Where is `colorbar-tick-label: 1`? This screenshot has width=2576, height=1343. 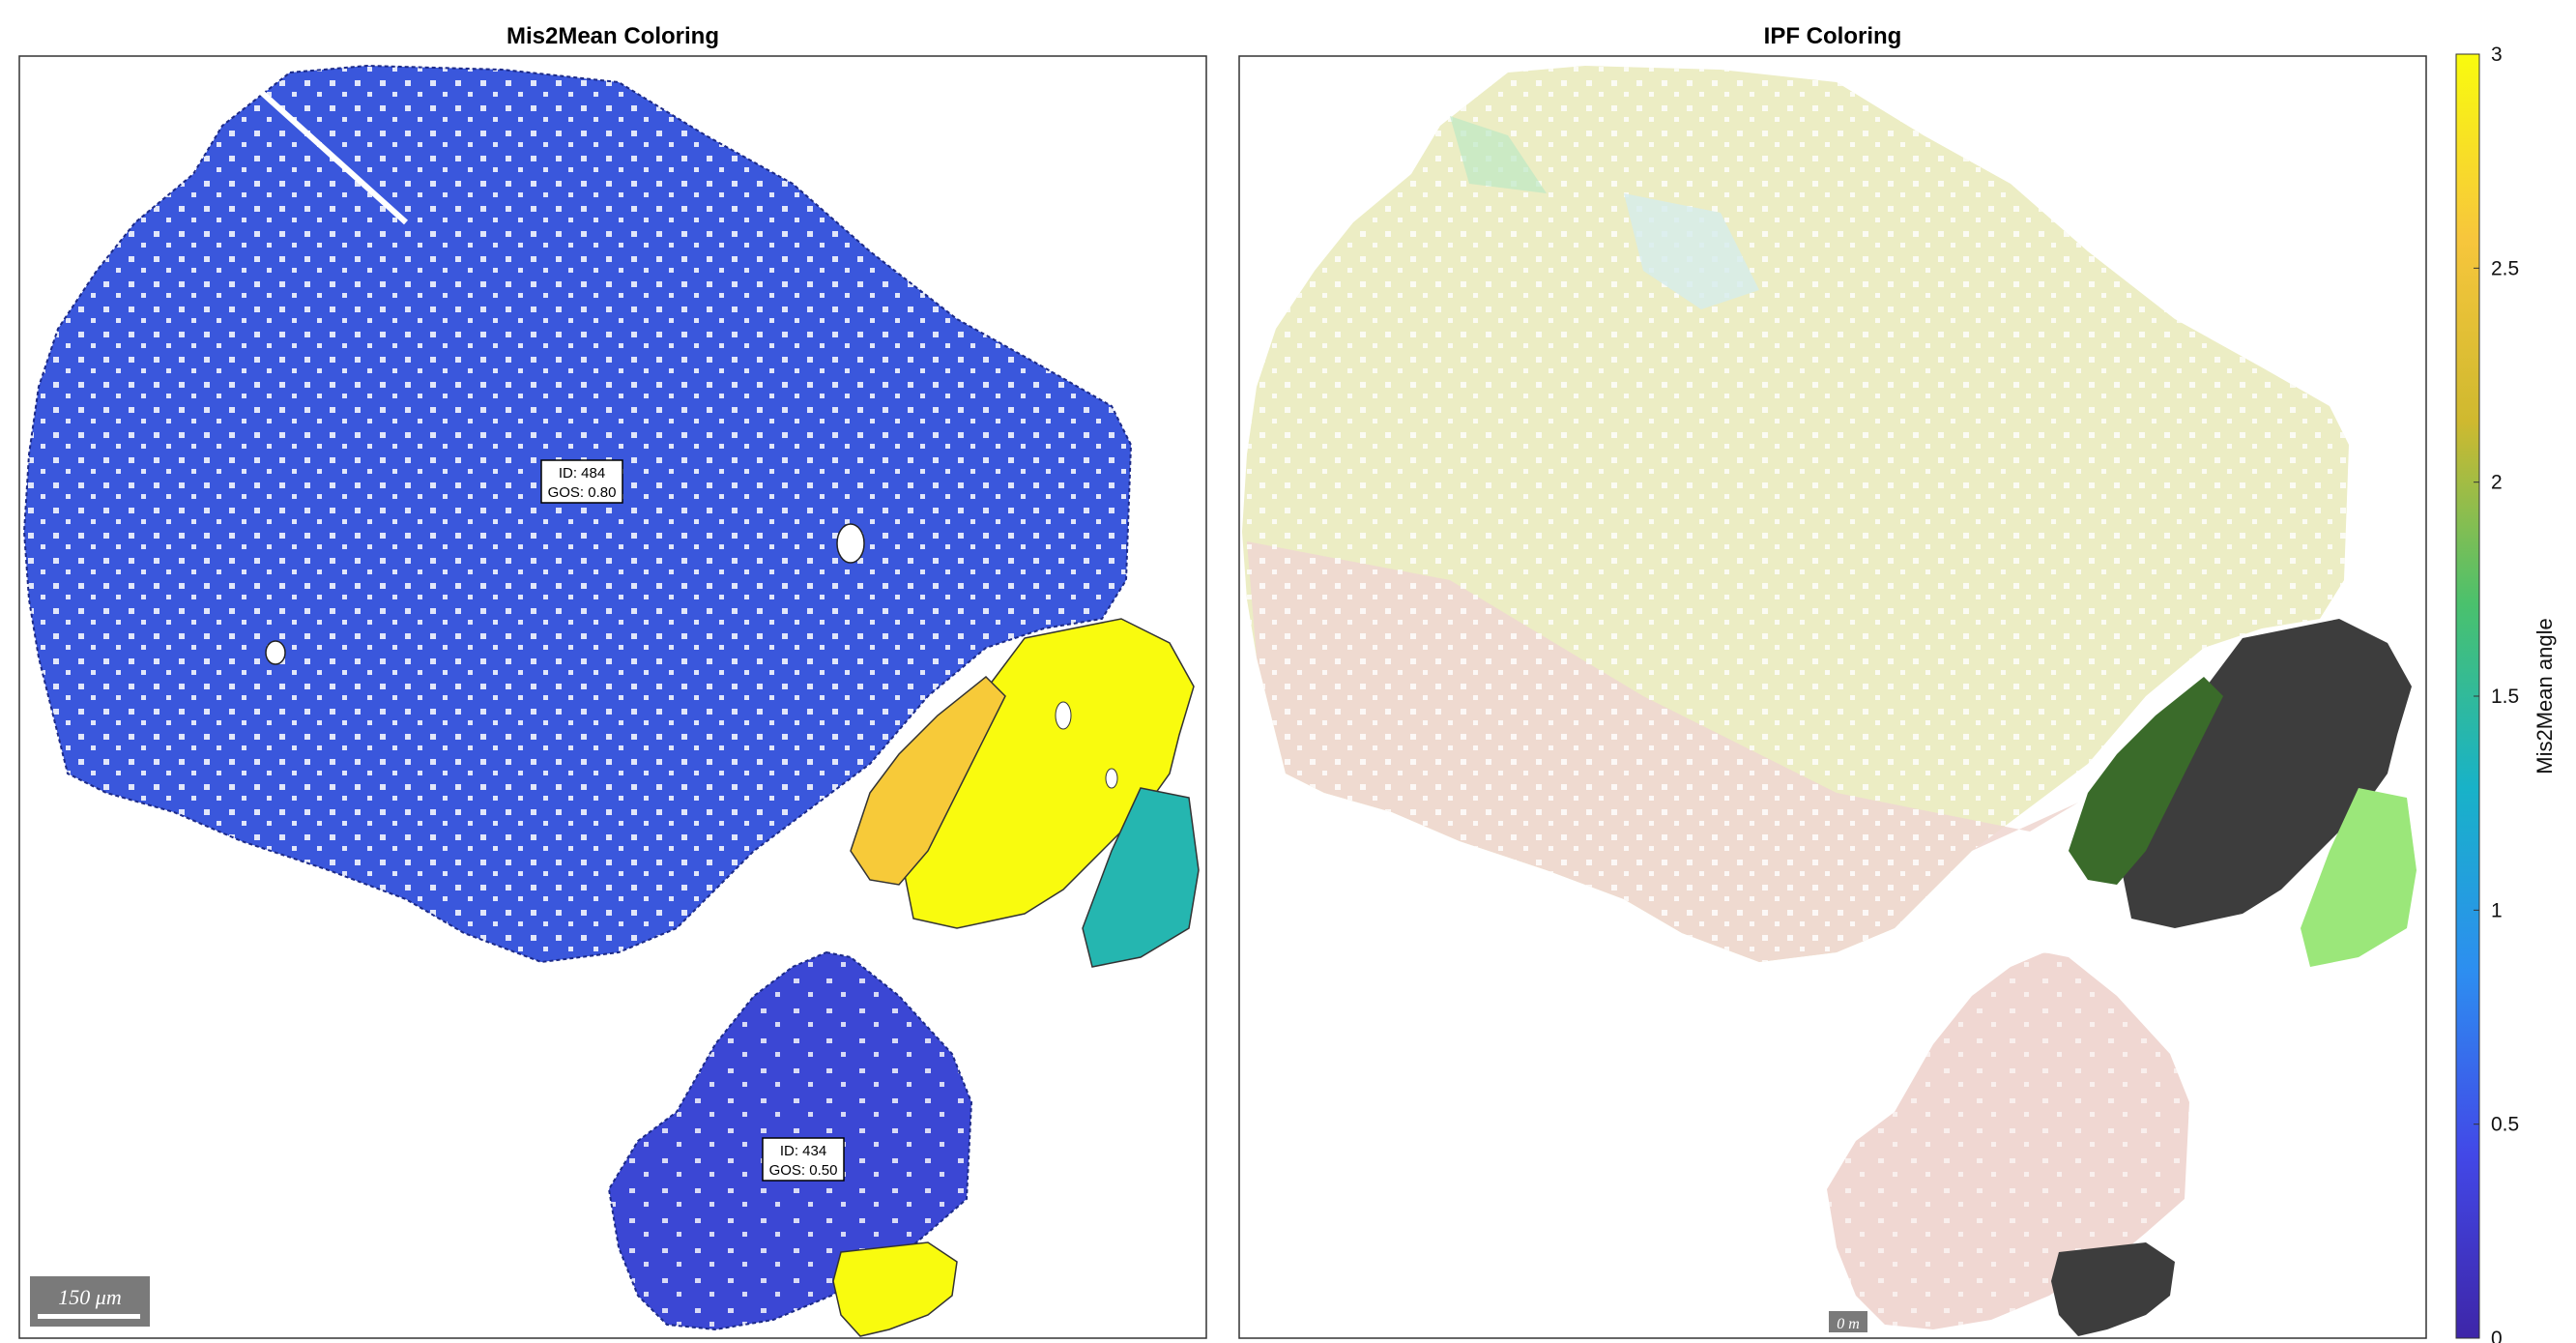
colorbar-tick-label: 1 is located at coordinates (2497, 910).